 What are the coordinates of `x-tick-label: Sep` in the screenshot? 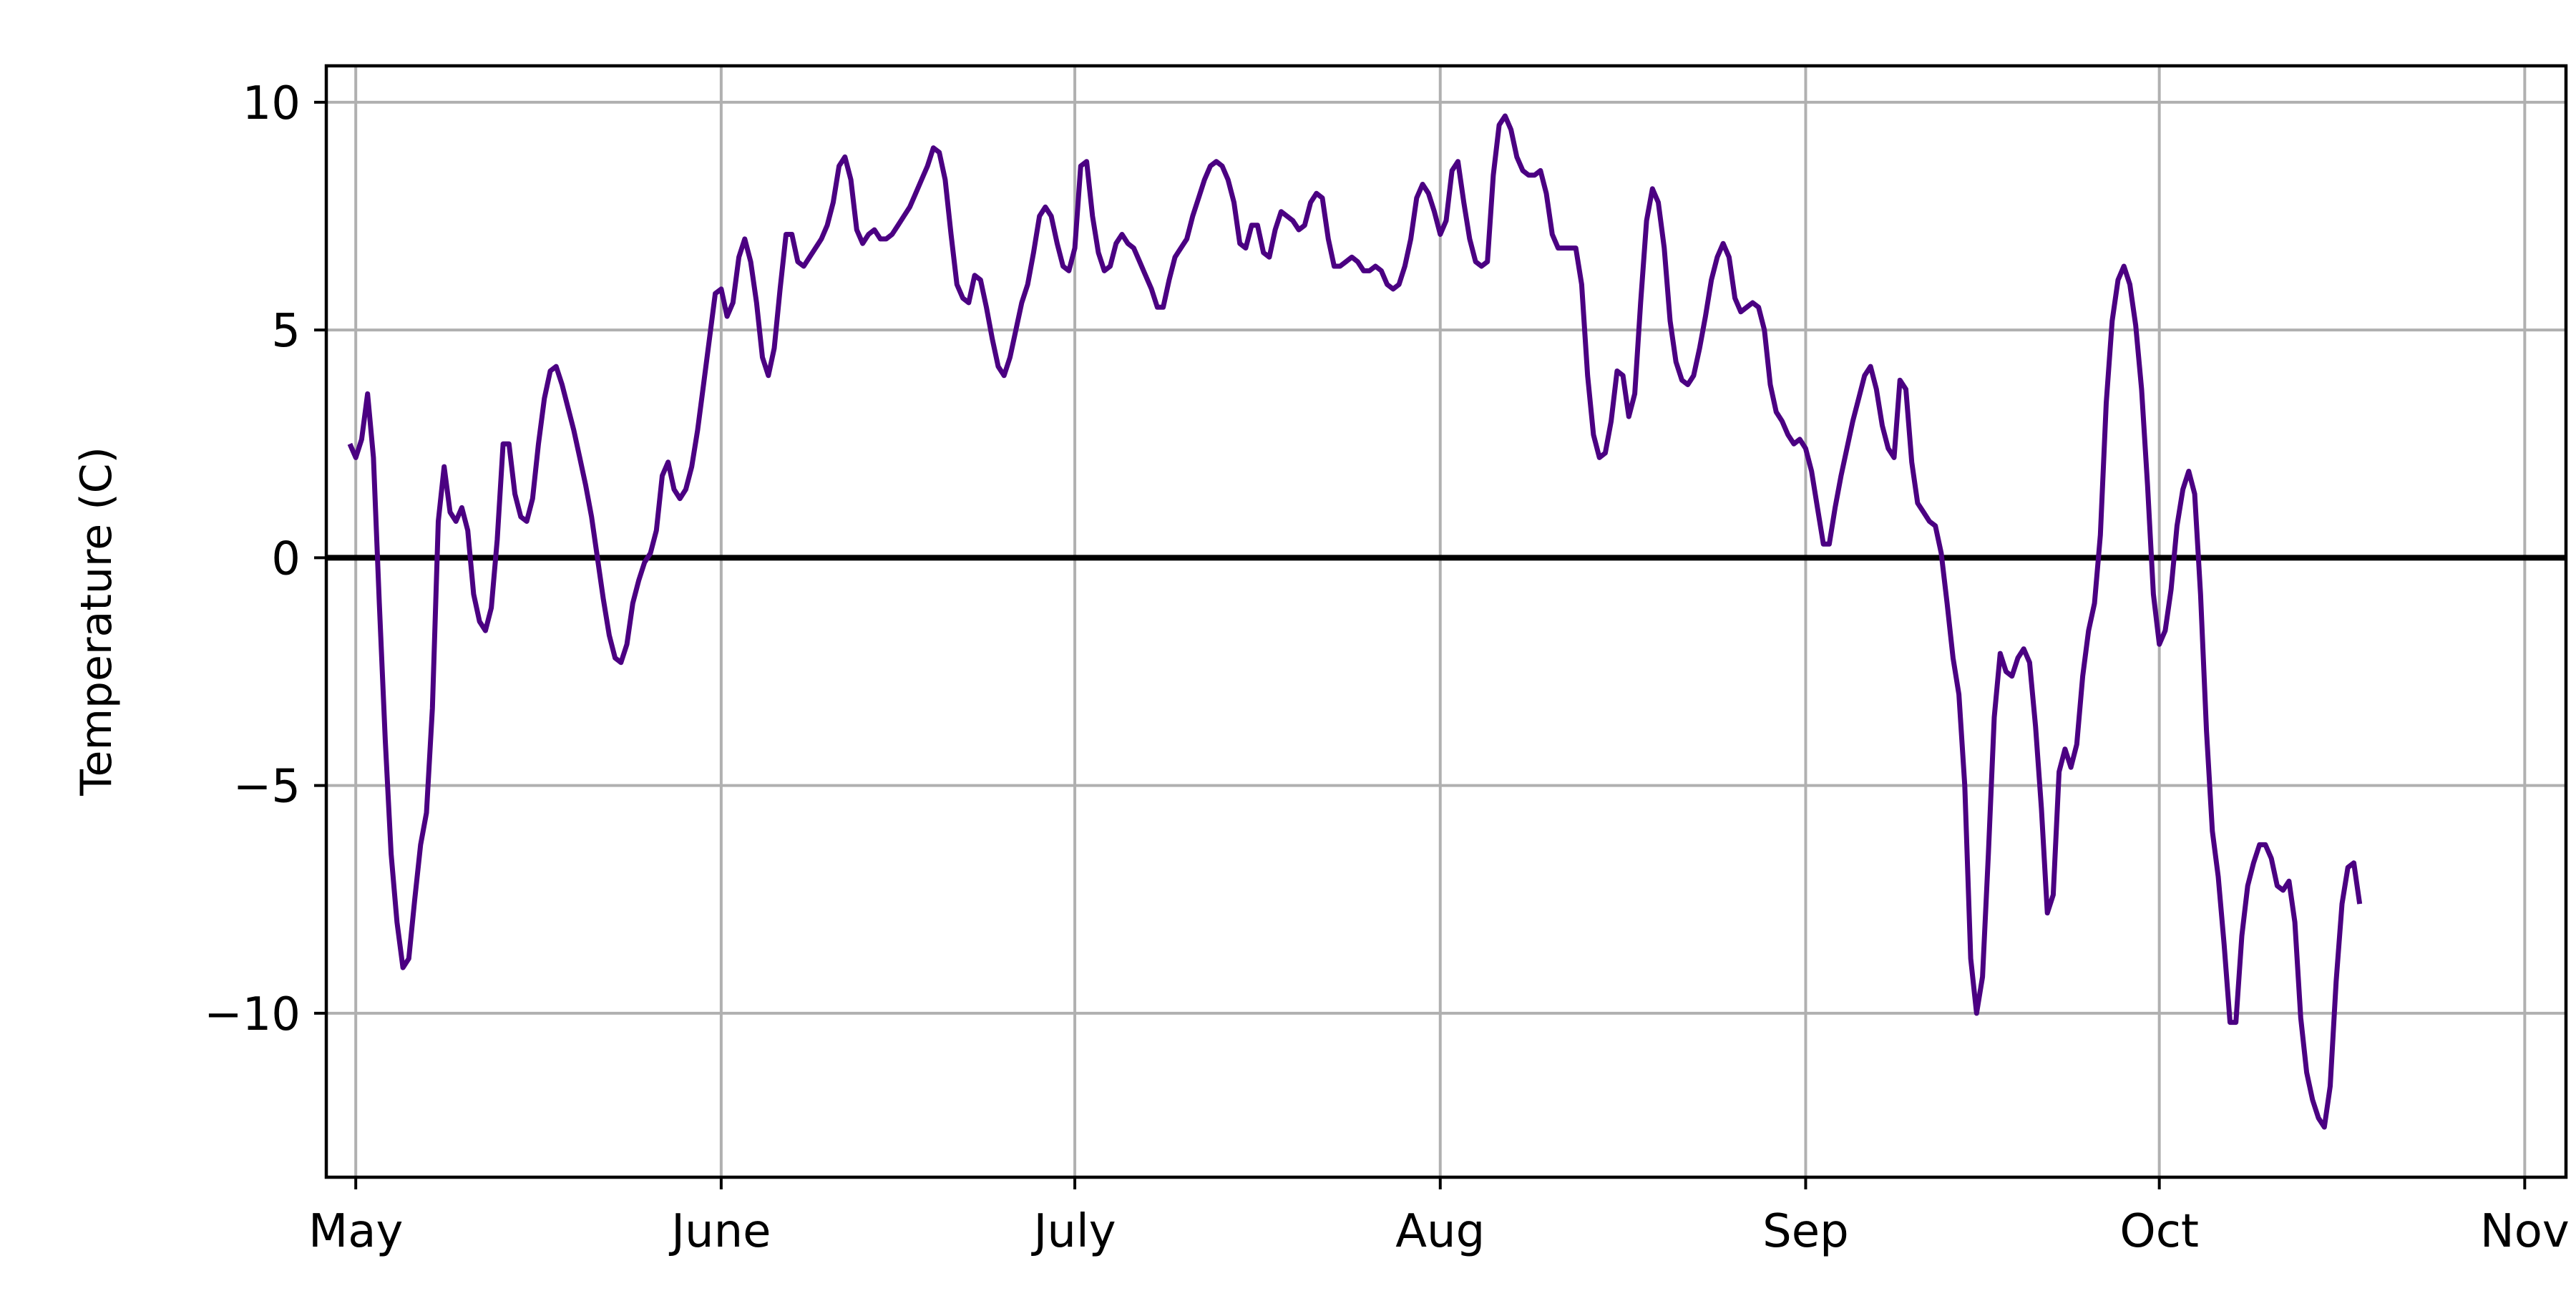 It's located at (1805, 1231).